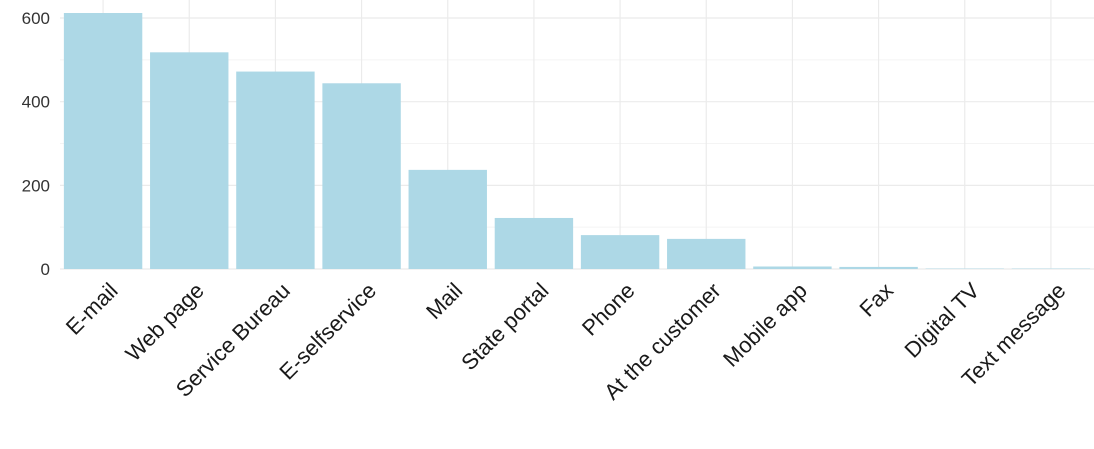  I want to click on x-category-label: Mobile app, so click(765, 325).